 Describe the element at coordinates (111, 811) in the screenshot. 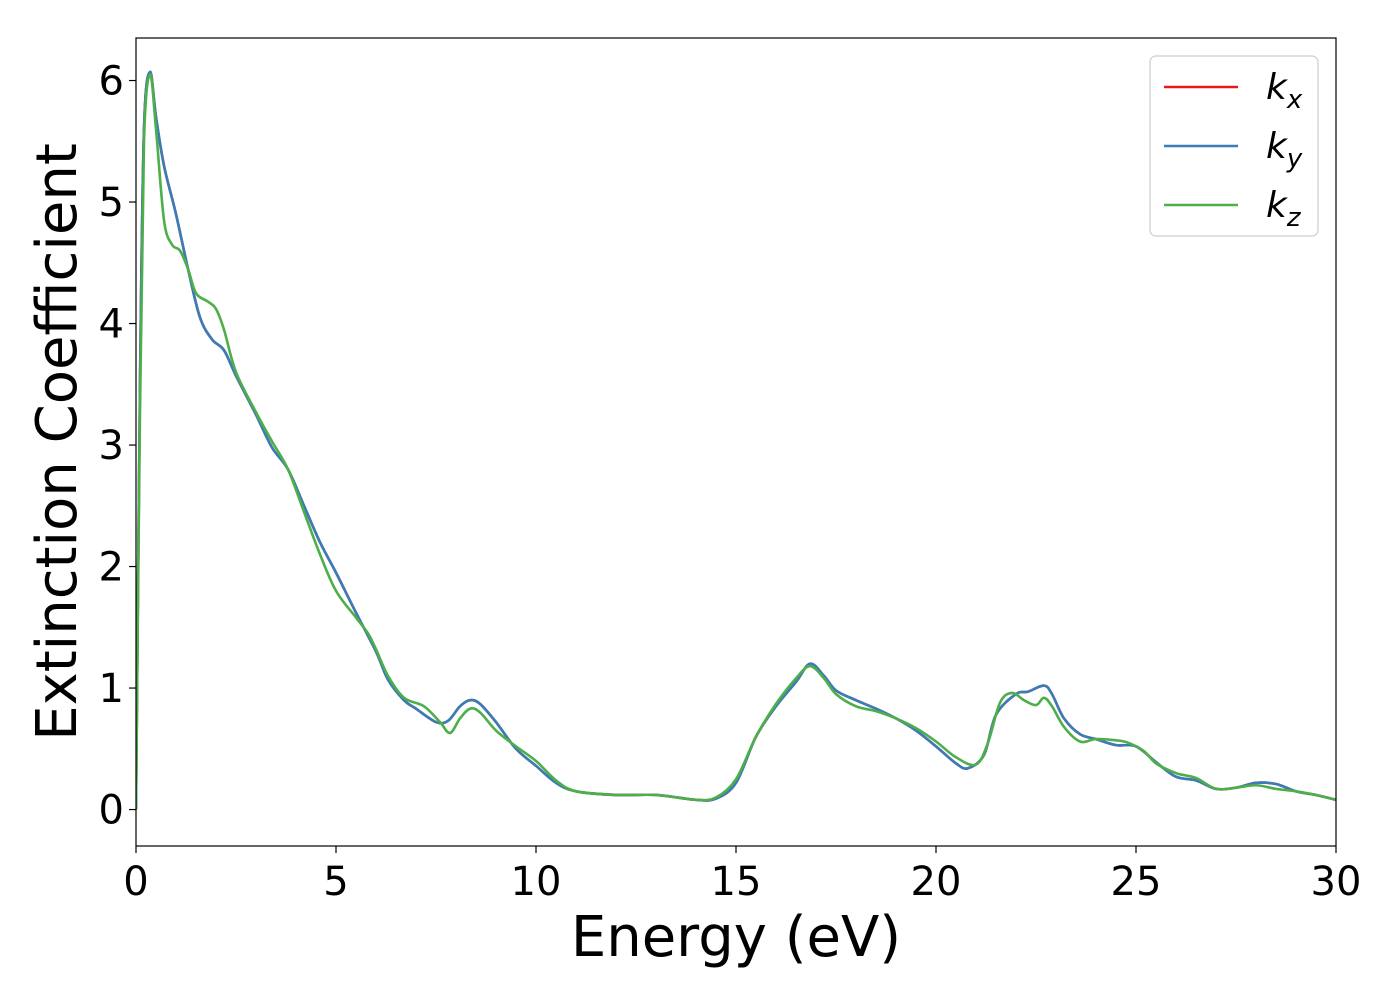

I see `y-tick-label: 0` at that location.